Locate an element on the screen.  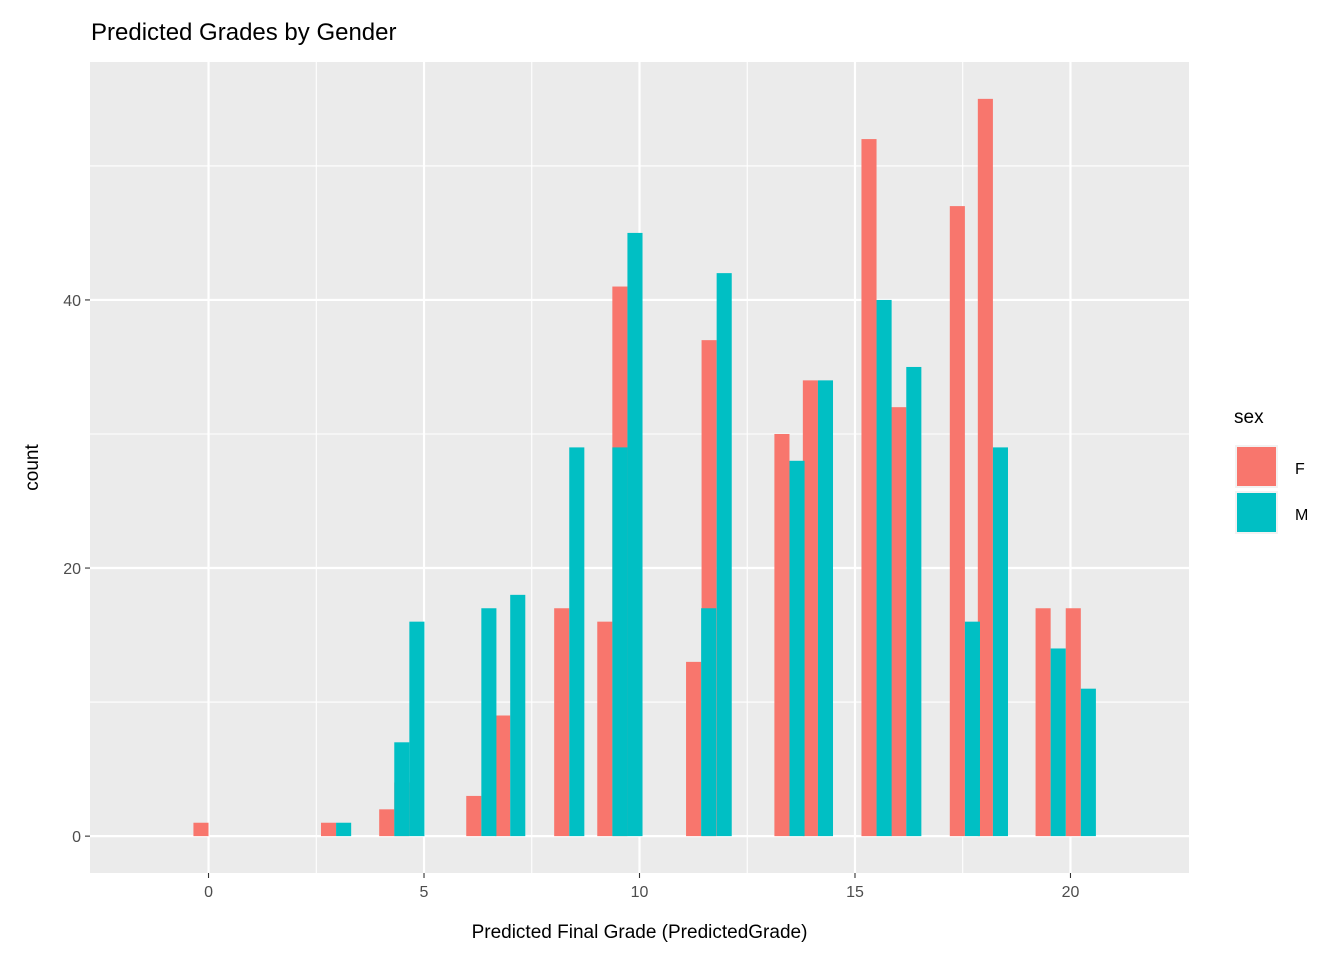
y-tick-label: 20 is located at coordinates (72, 569).